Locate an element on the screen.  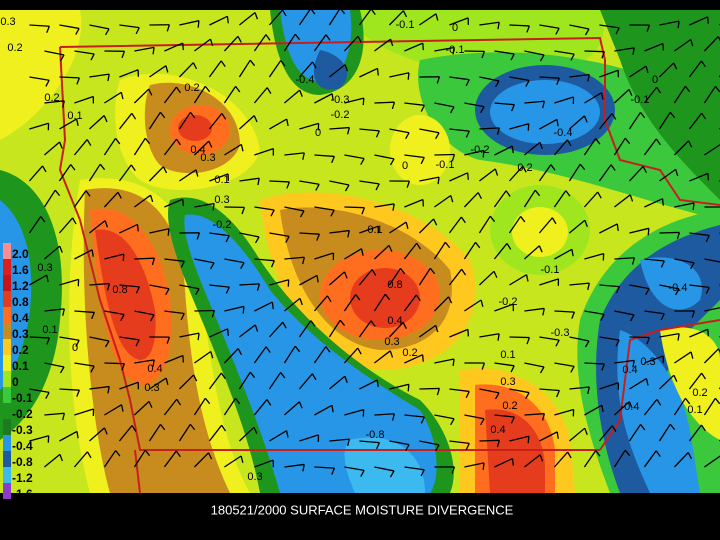
contour-label: 0.8 is located at coordinates (394, 285).